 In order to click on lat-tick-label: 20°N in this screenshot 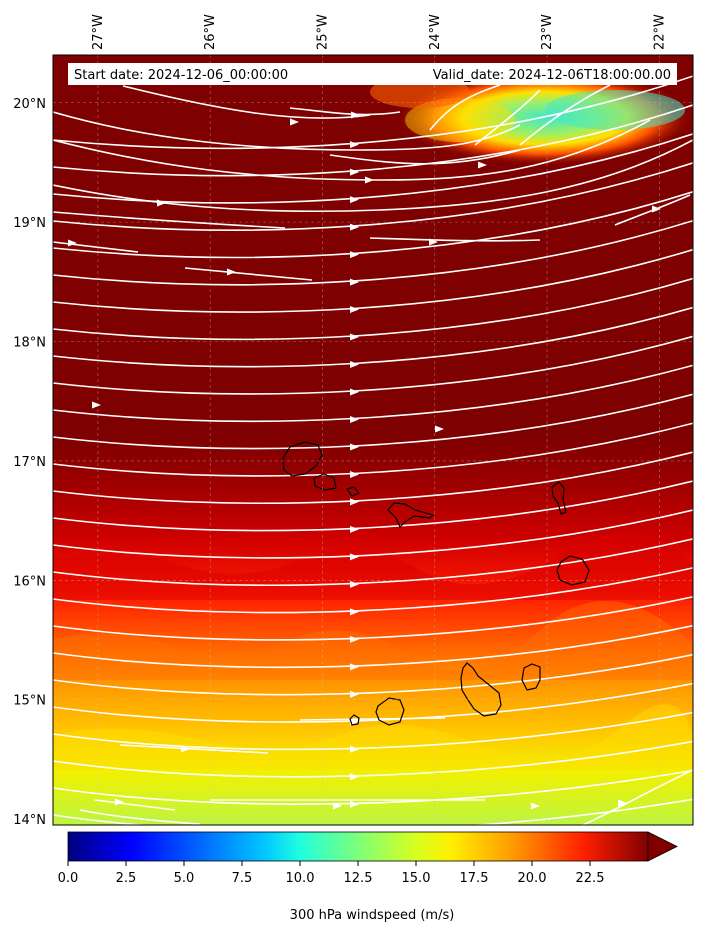, I will do `click(29, 104)`.